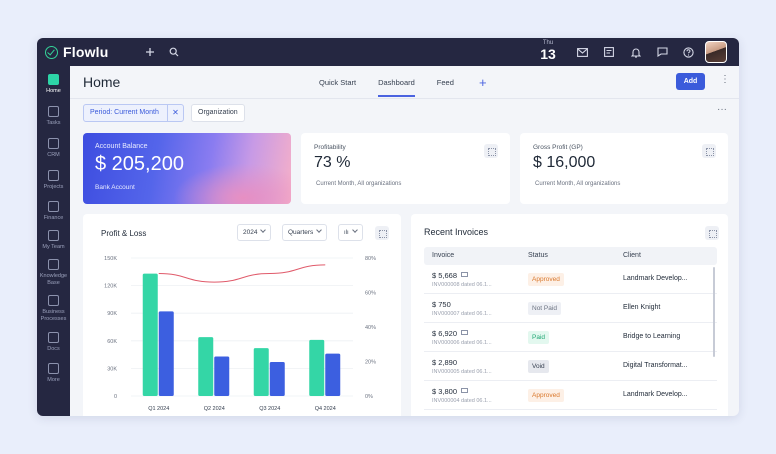  Describe the element at coordinates (51, 52) in the screenshot. I see `logo-check-icon` at that location.